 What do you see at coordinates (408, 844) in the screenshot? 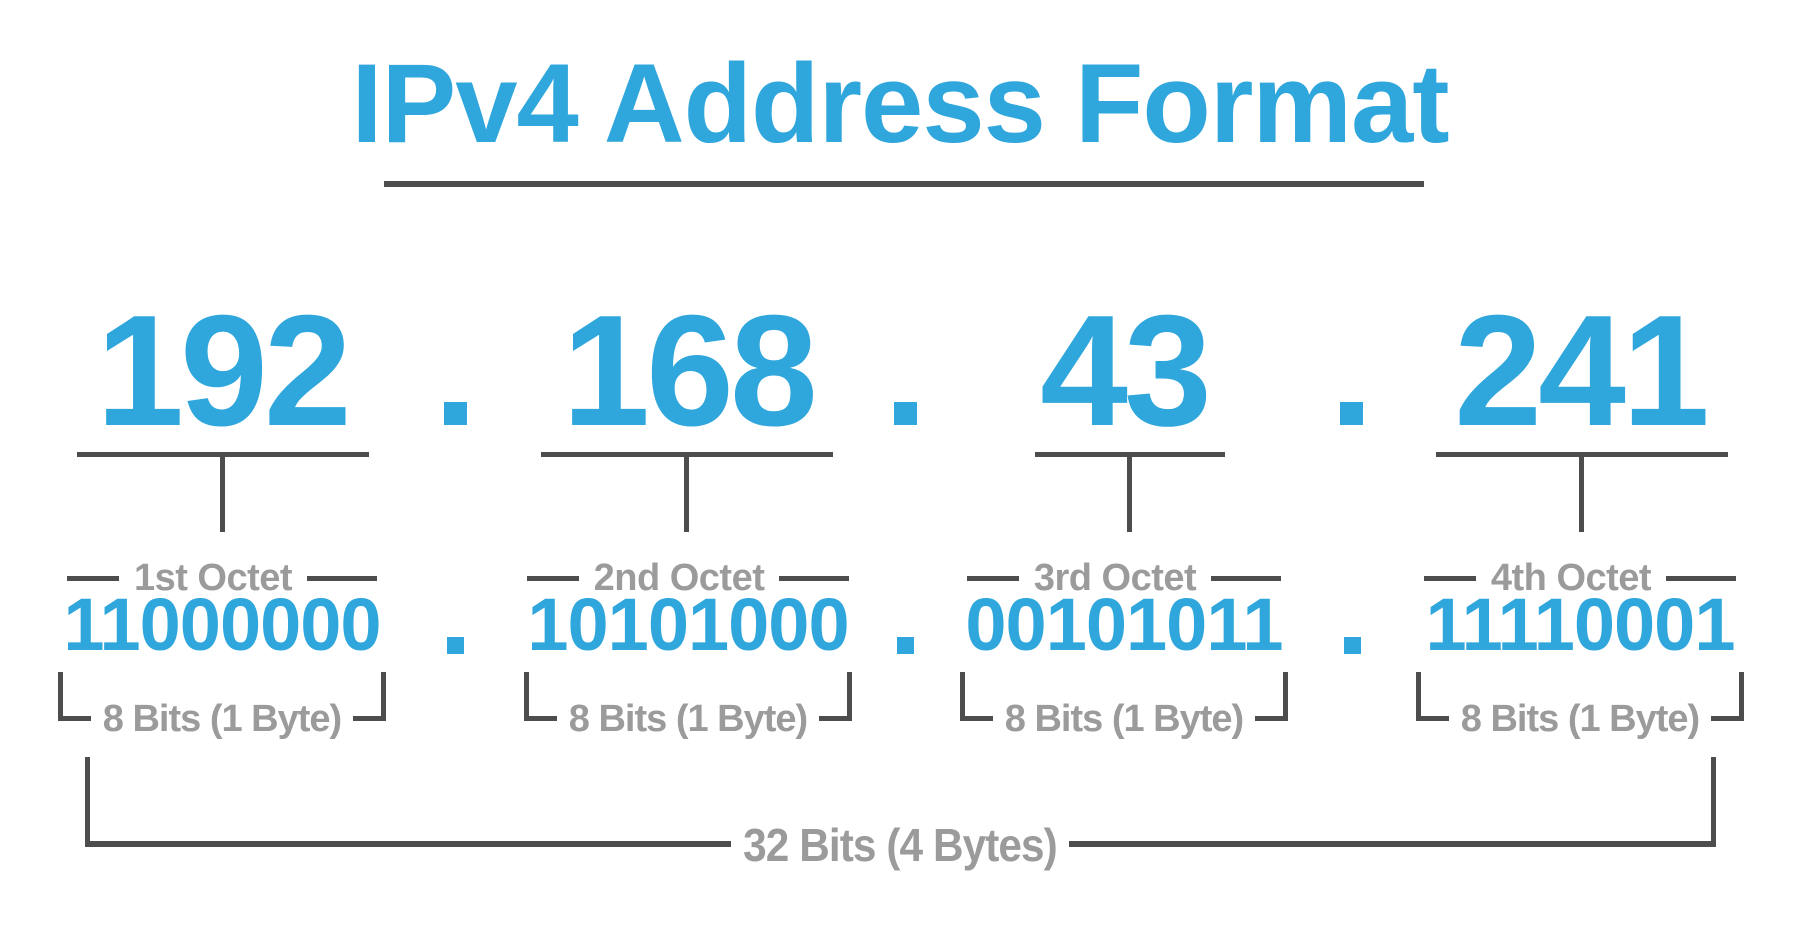
I see `total-bracket-left-line` at bounding box center [408, 844].